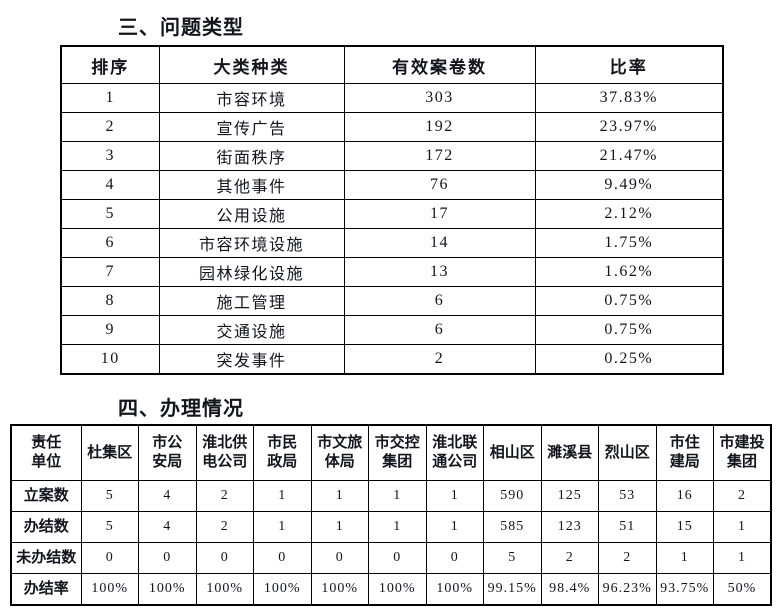 Image resolution: width=783 pixels, height=616 pixels. What do you see at coordinates (629, 359) in the screenshot?
I see `table-cell: 0.25%` at bounding box center [629, 359].